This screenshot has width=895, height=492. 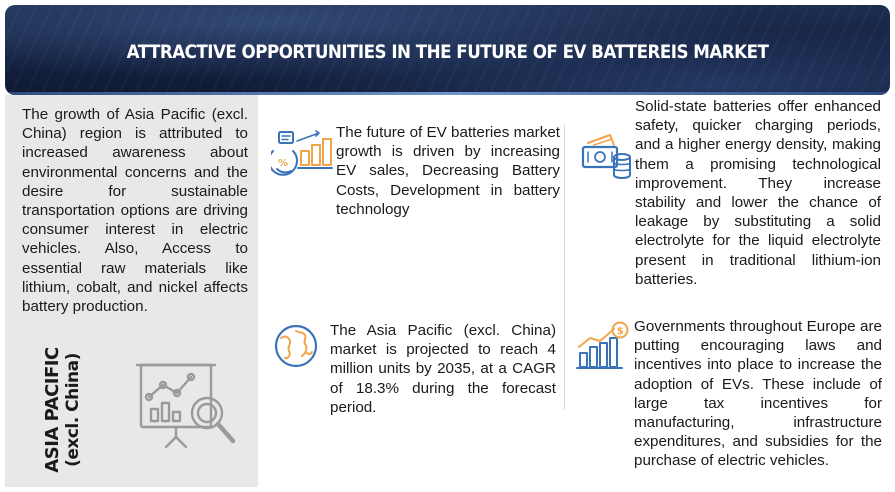 I want to click on globe-map-icon, so click(x=296, y=346).